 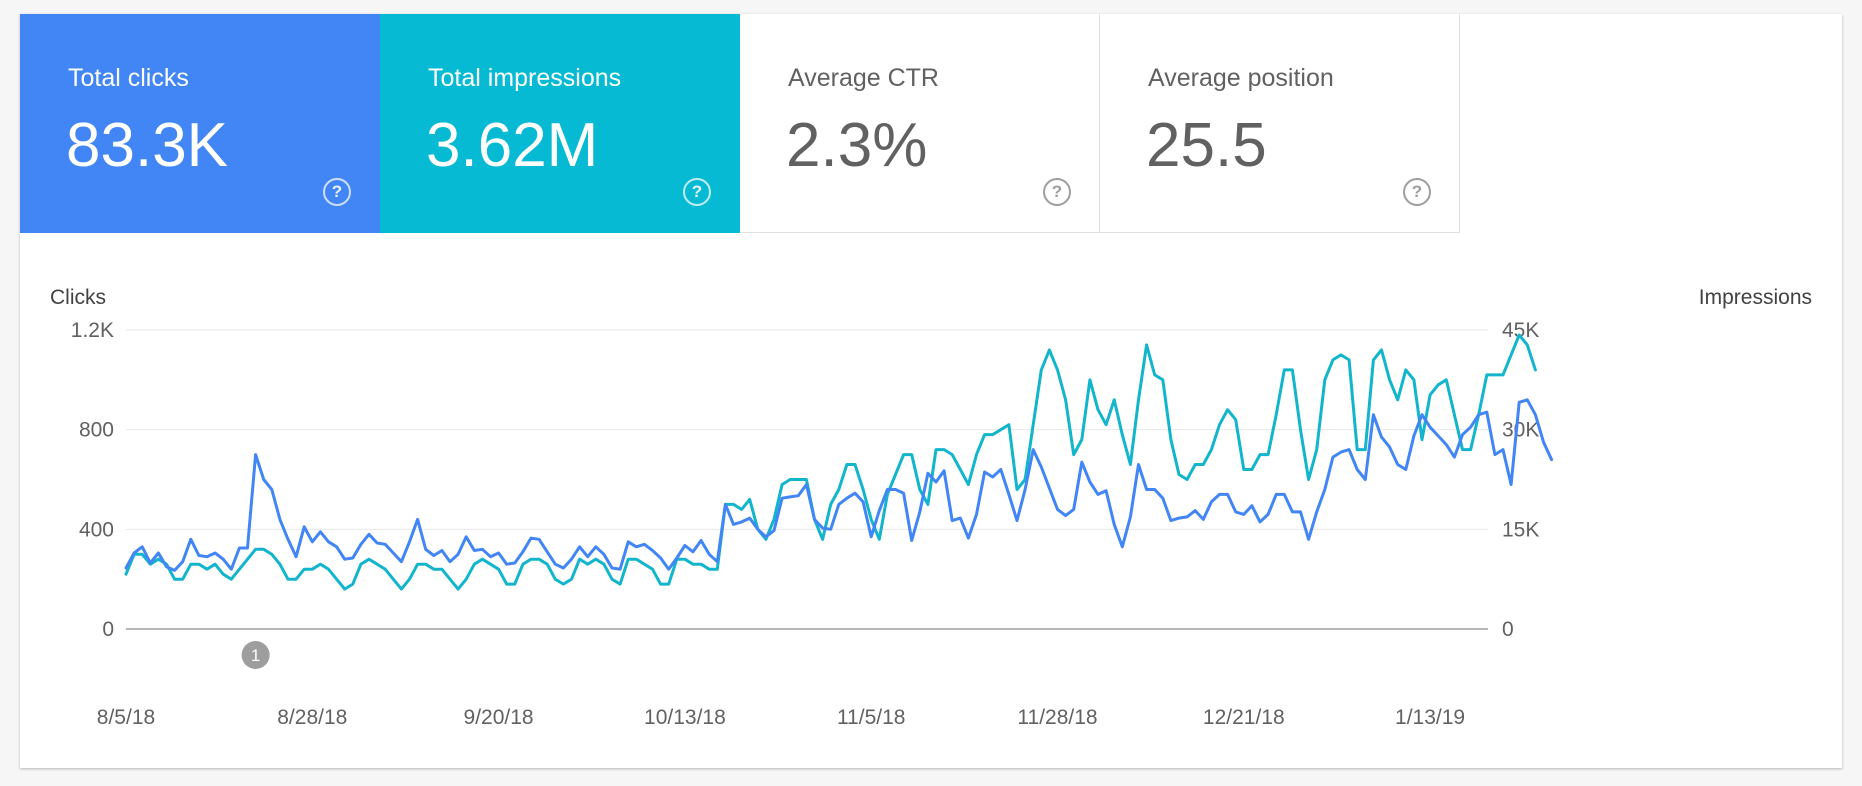 I want to click on metric-tile-average-ctr: Average CTR 2.3% ?, so click(x=920, y=123).